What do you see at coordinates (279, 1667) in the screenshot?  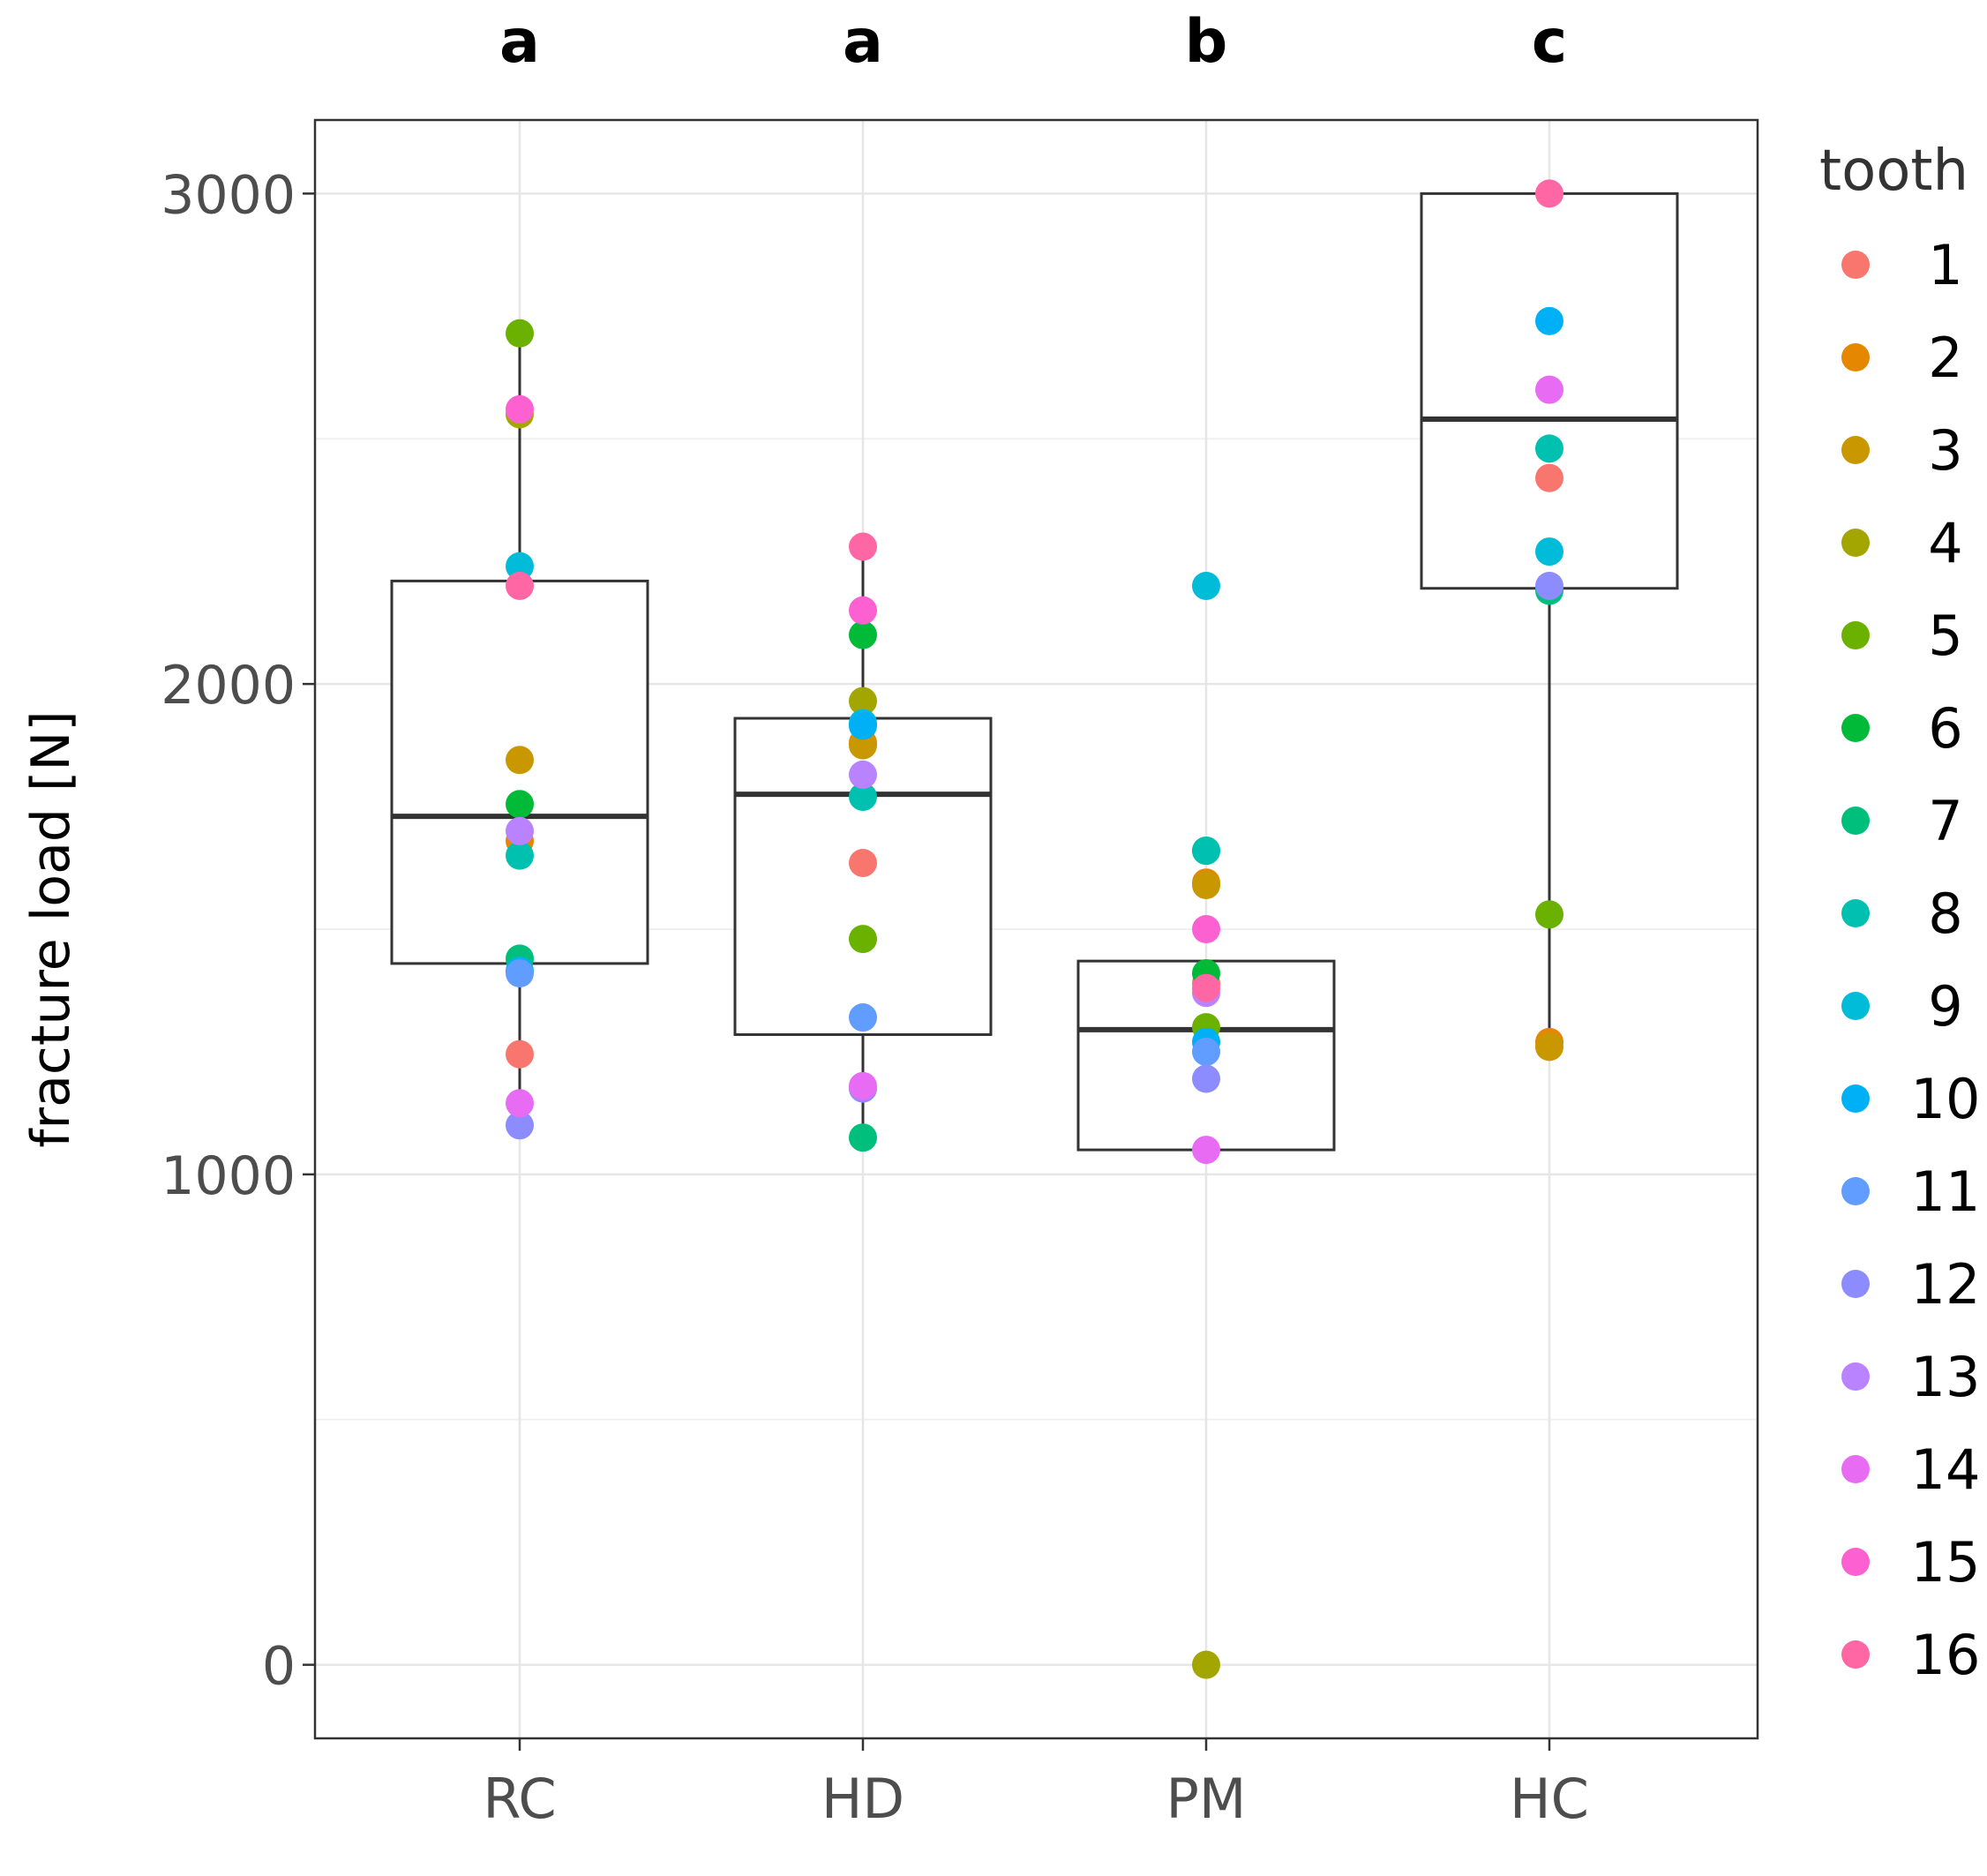 I see `y-tick-label: 0` at bounding box center [279, 1667].